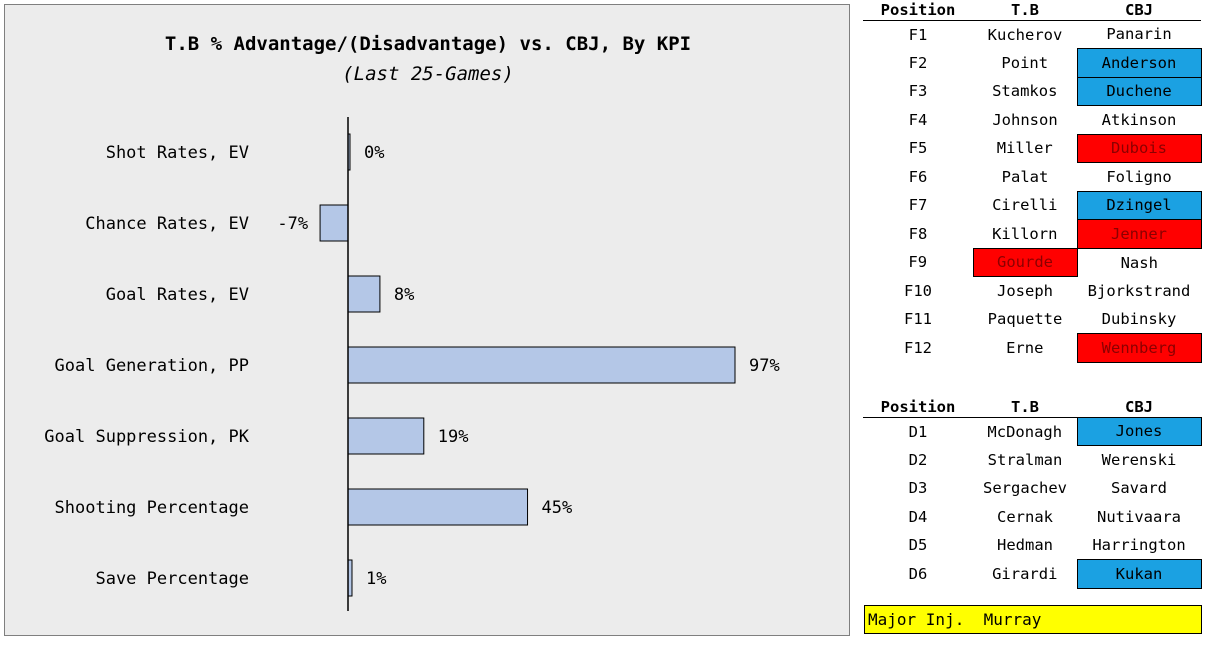  What do you see at coordinates (918, 545) in the screenshot?
I see `position-cell: D5` at bounding box center [918, 545].